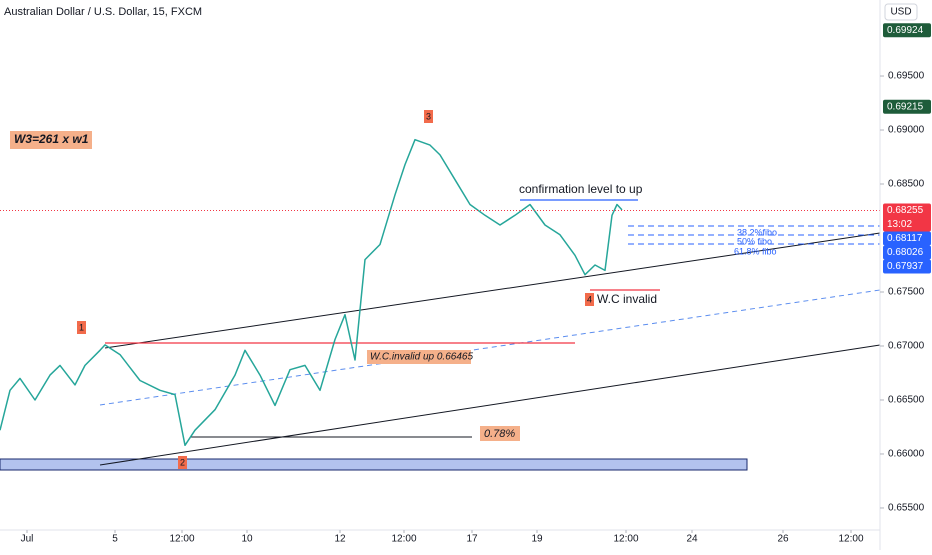 The image size is (932, 555). I want to click on x-tick-label: 24, so click(692, 539).